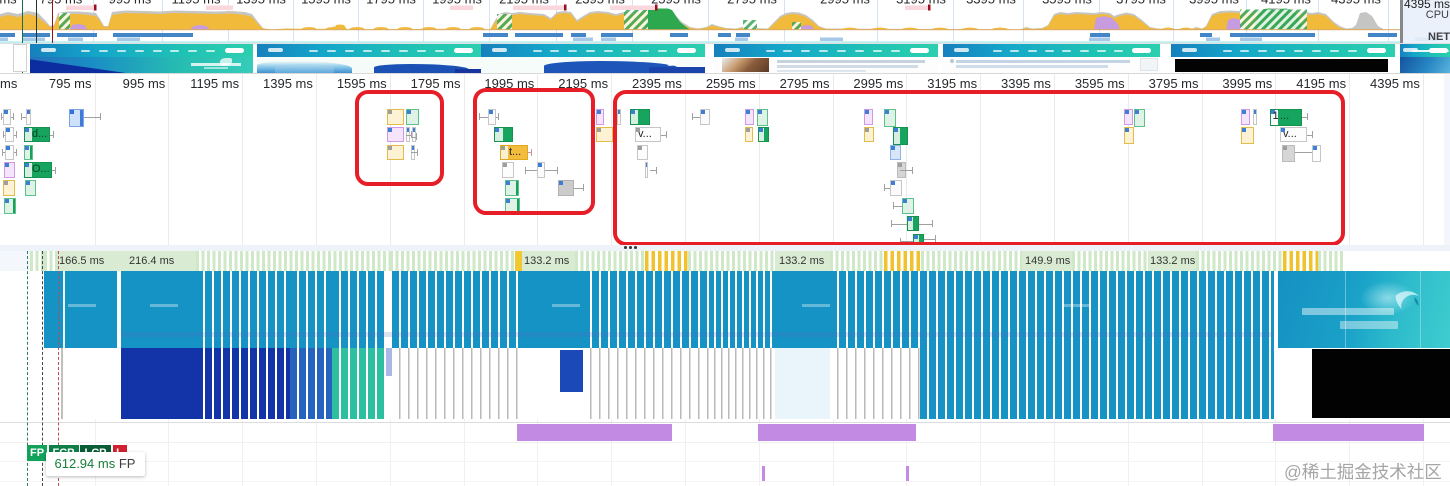  What do you see at coordinates (1067, 3) in the screenshot?
I see `svg-text: 3595 ms` at bounding box center [1067, 3].